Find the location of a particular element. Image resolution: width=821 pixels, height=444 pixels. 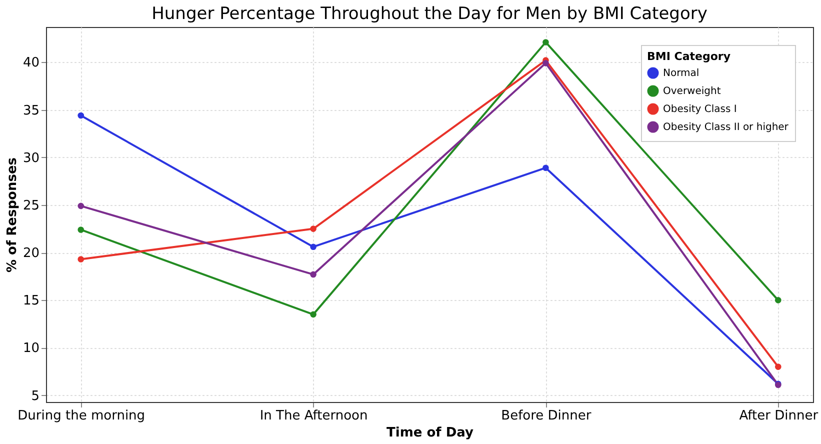

y-tick-label: 10 is located at coordinates (31, 348).